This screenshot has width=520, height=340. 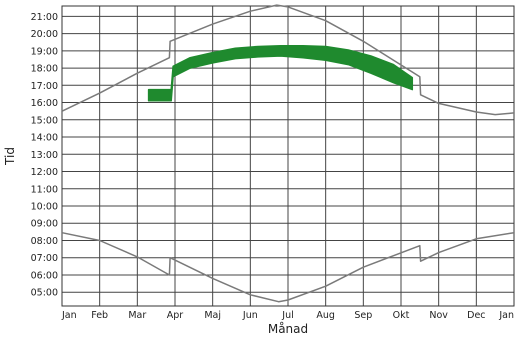 I want to click on highlight-band-layer, so click(x=280, y=73).